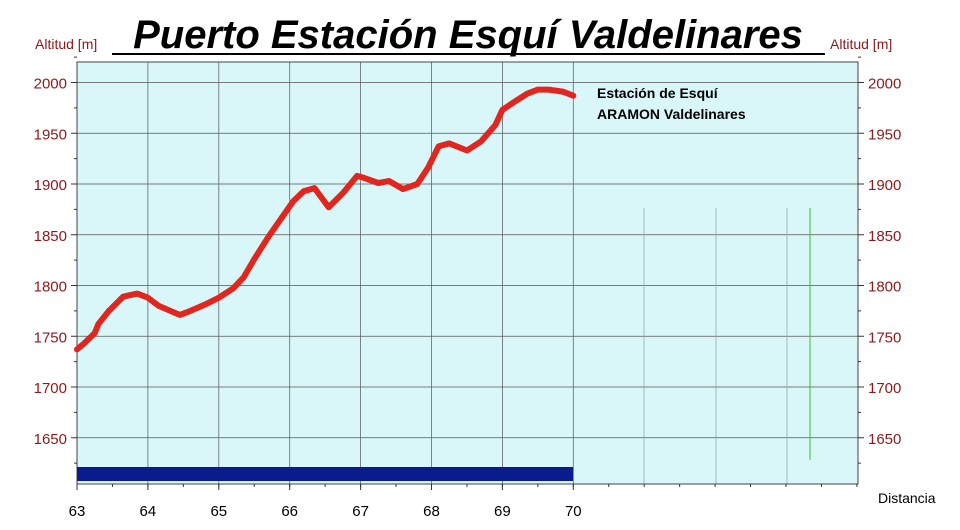 The image size is (960, 530). Describe the element at coordinates (502, 511) in the screenshot. I see `x-tick-label: 69` at that location.